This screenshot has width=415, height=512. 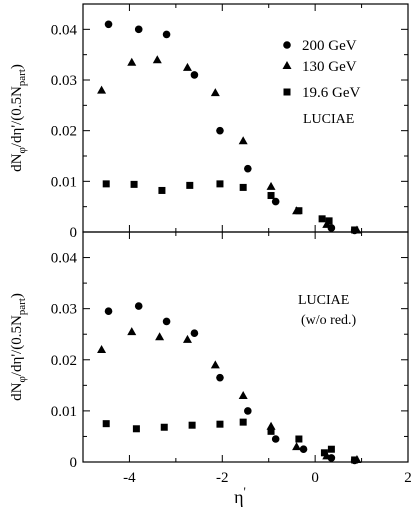 I want to click on legend-label-130gev: 130 GeV, so click(x=329, y=67).